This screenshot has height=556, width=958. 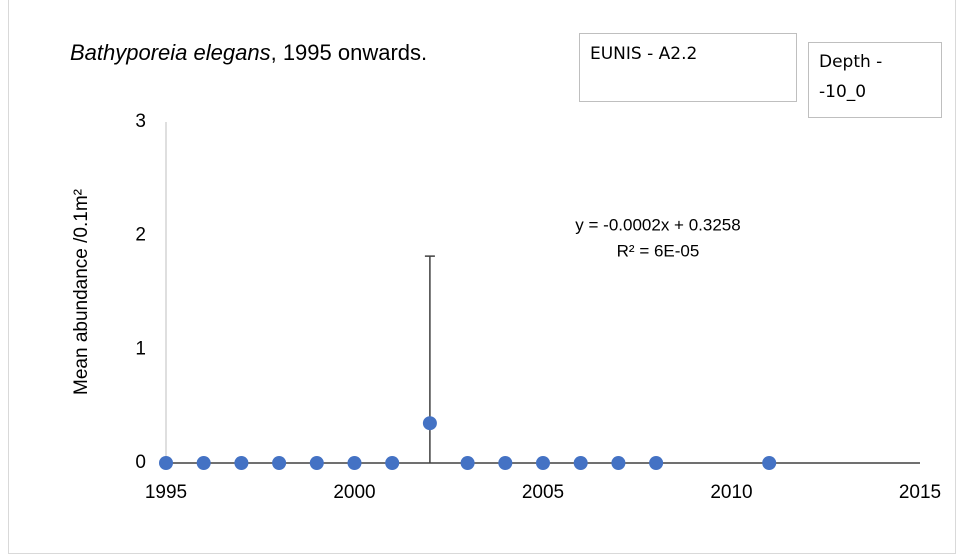 What do you see at coordinates (140, 121) in the screenshot?
I see `y-tick-label: 3` at bounding box center [140, 121].